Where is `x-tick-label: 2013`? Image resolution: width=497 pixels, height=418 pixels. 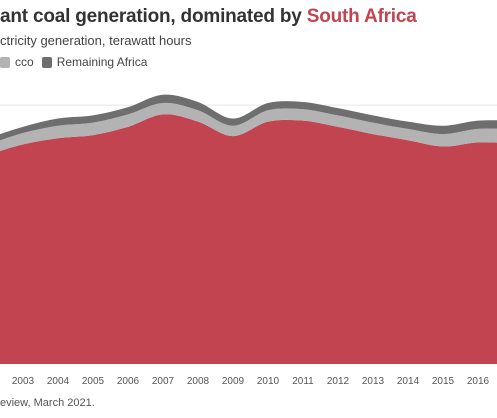 x-tick-label: 2013 is located at coordinates (373, 381).